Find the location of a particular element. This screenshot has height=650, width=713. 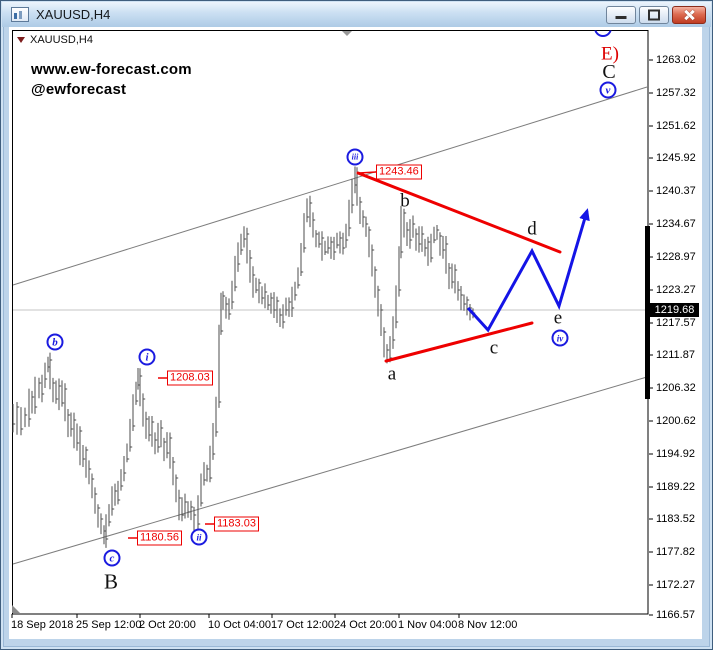

close-button is located at coordinates (689, 15).